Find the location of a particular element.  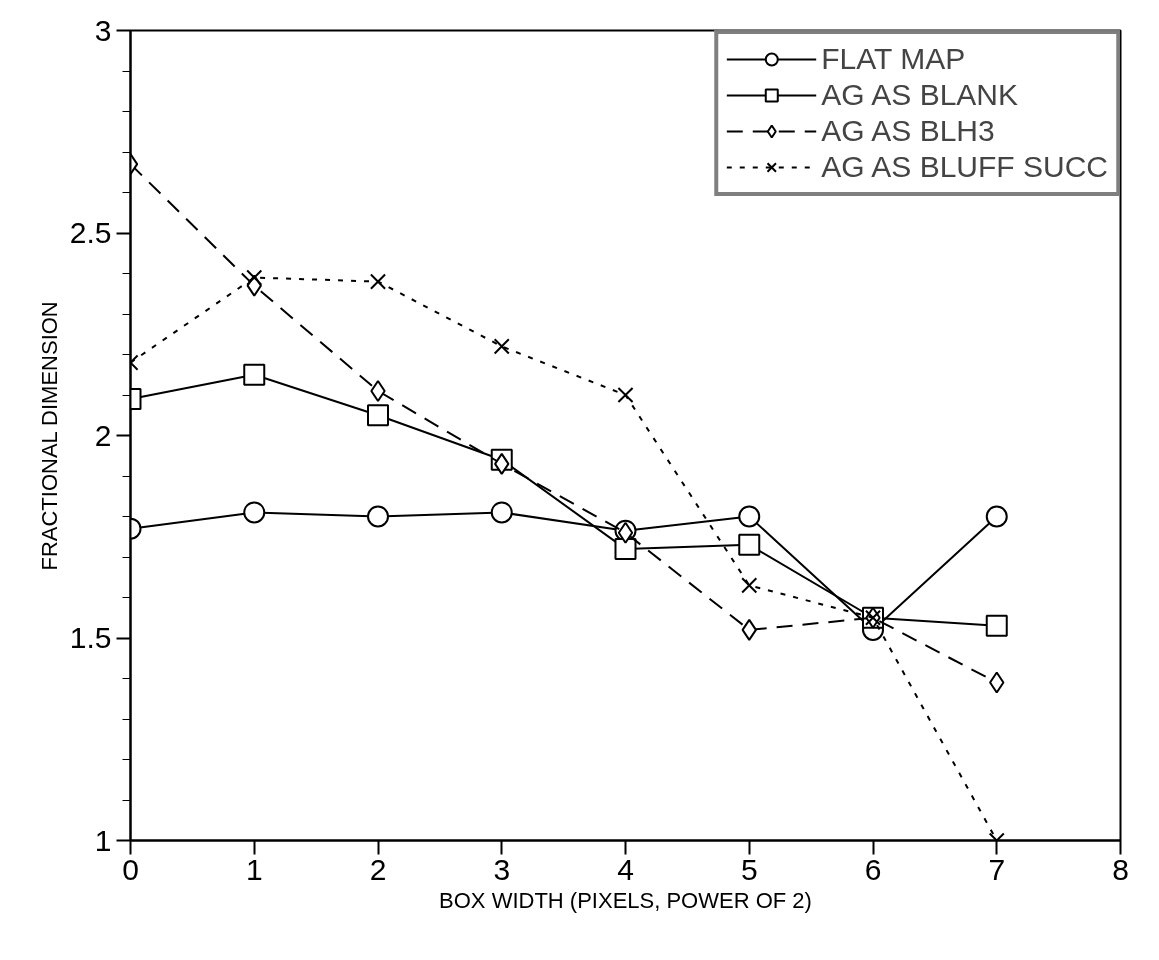

x-tick-label: 6 is located at coordinates (873, 869).